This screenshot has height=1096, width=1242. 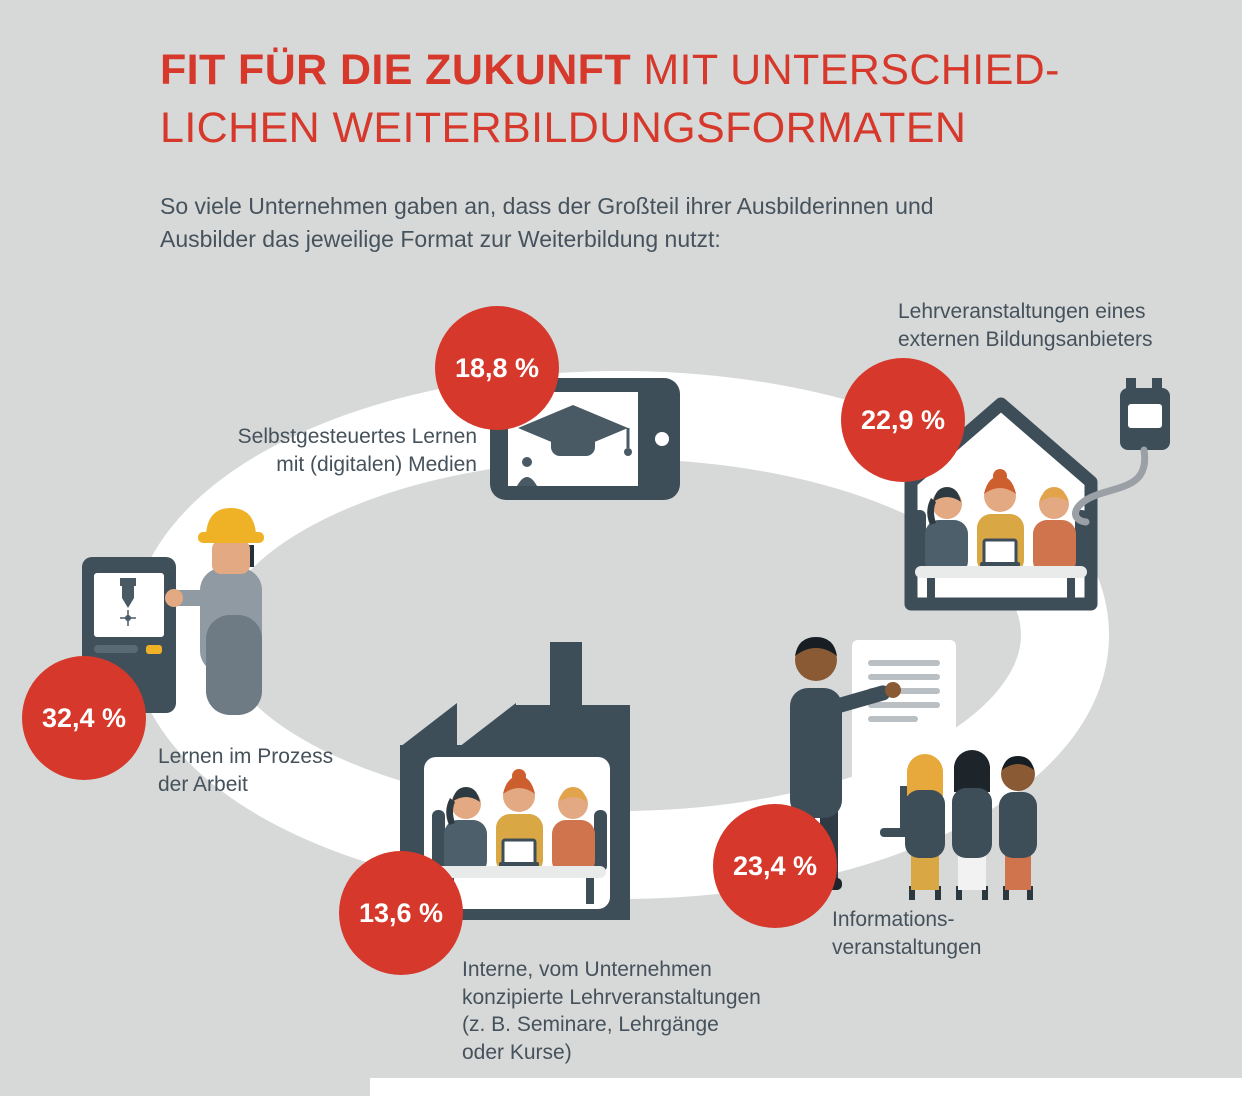 What do you see at coordinates (395, 70) in the screenshot?
I see `title-bold: FIT FÜR DIE ZUKUNFT` at bounding box center [395, 70].